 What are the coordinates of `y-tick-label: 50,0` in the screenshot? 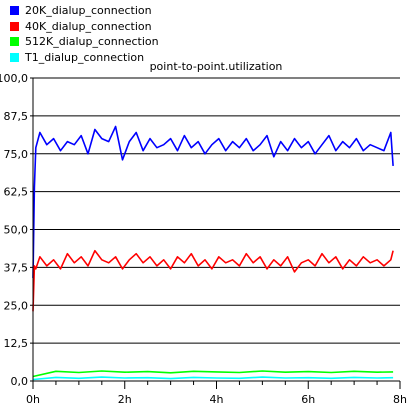 It's located at (16, 230).